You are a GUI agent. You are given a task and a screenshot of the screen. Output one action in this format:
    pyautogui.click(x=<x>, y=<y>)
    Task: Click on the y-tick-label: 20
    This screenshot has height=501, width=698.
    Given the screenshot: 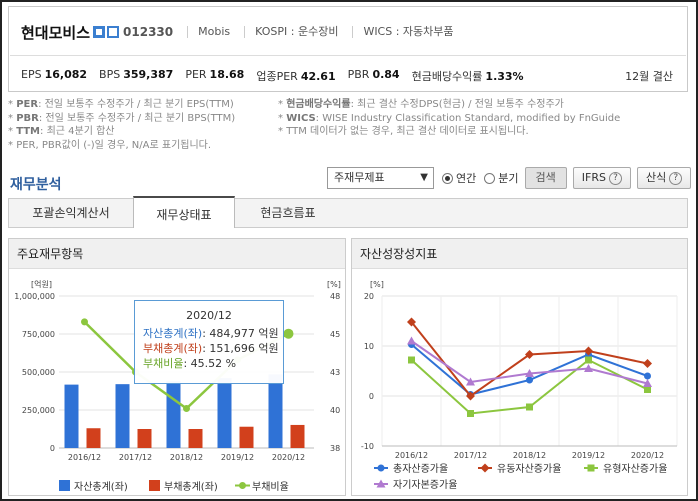 What is the action you would take?
    pyautogui.click(x=369, y=296)
    